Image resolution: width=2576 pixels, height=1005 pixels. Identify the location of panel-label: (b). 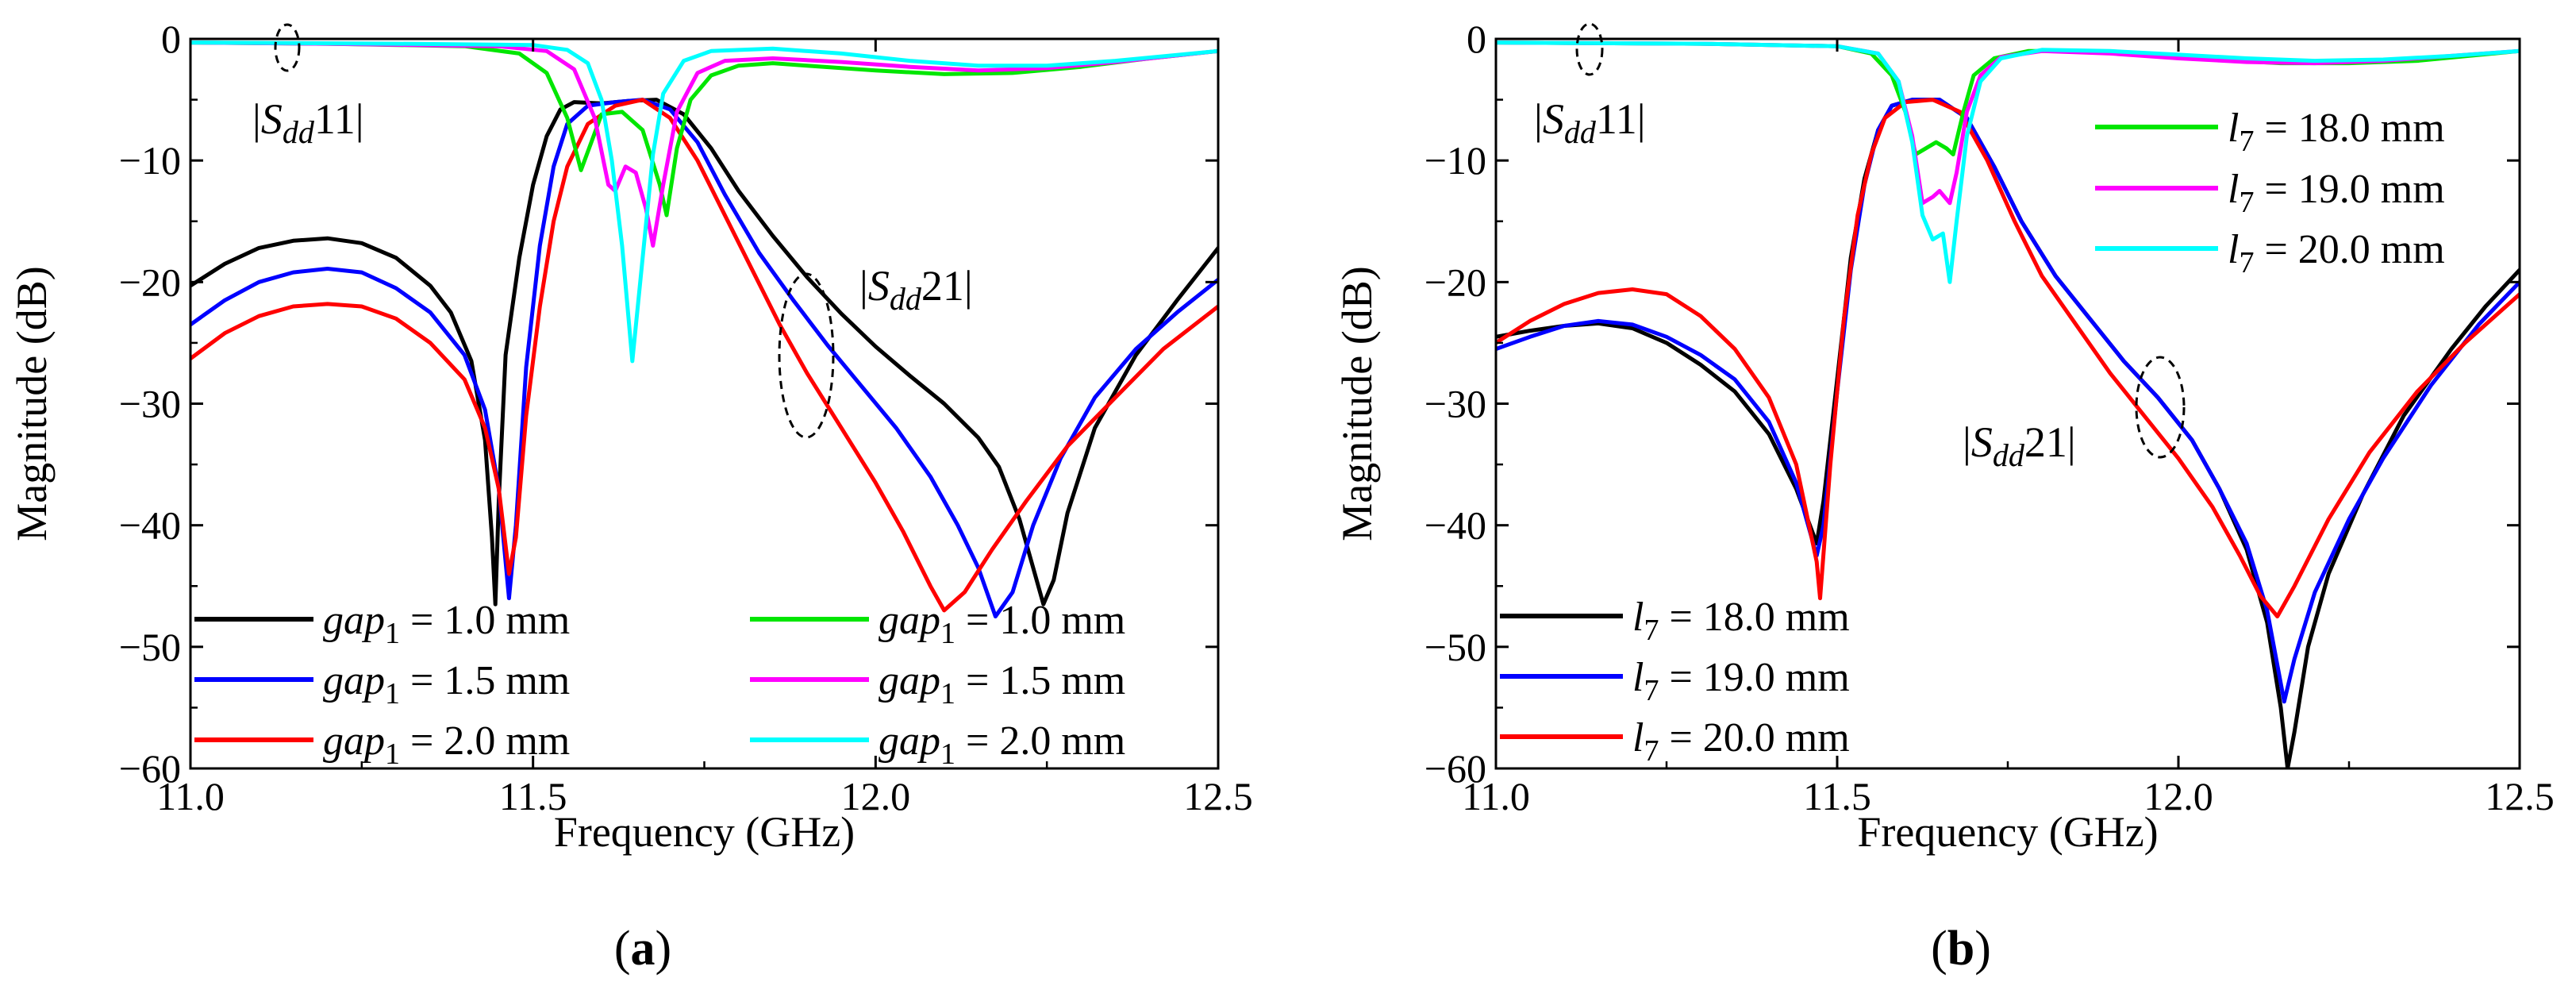
(1961, 949).